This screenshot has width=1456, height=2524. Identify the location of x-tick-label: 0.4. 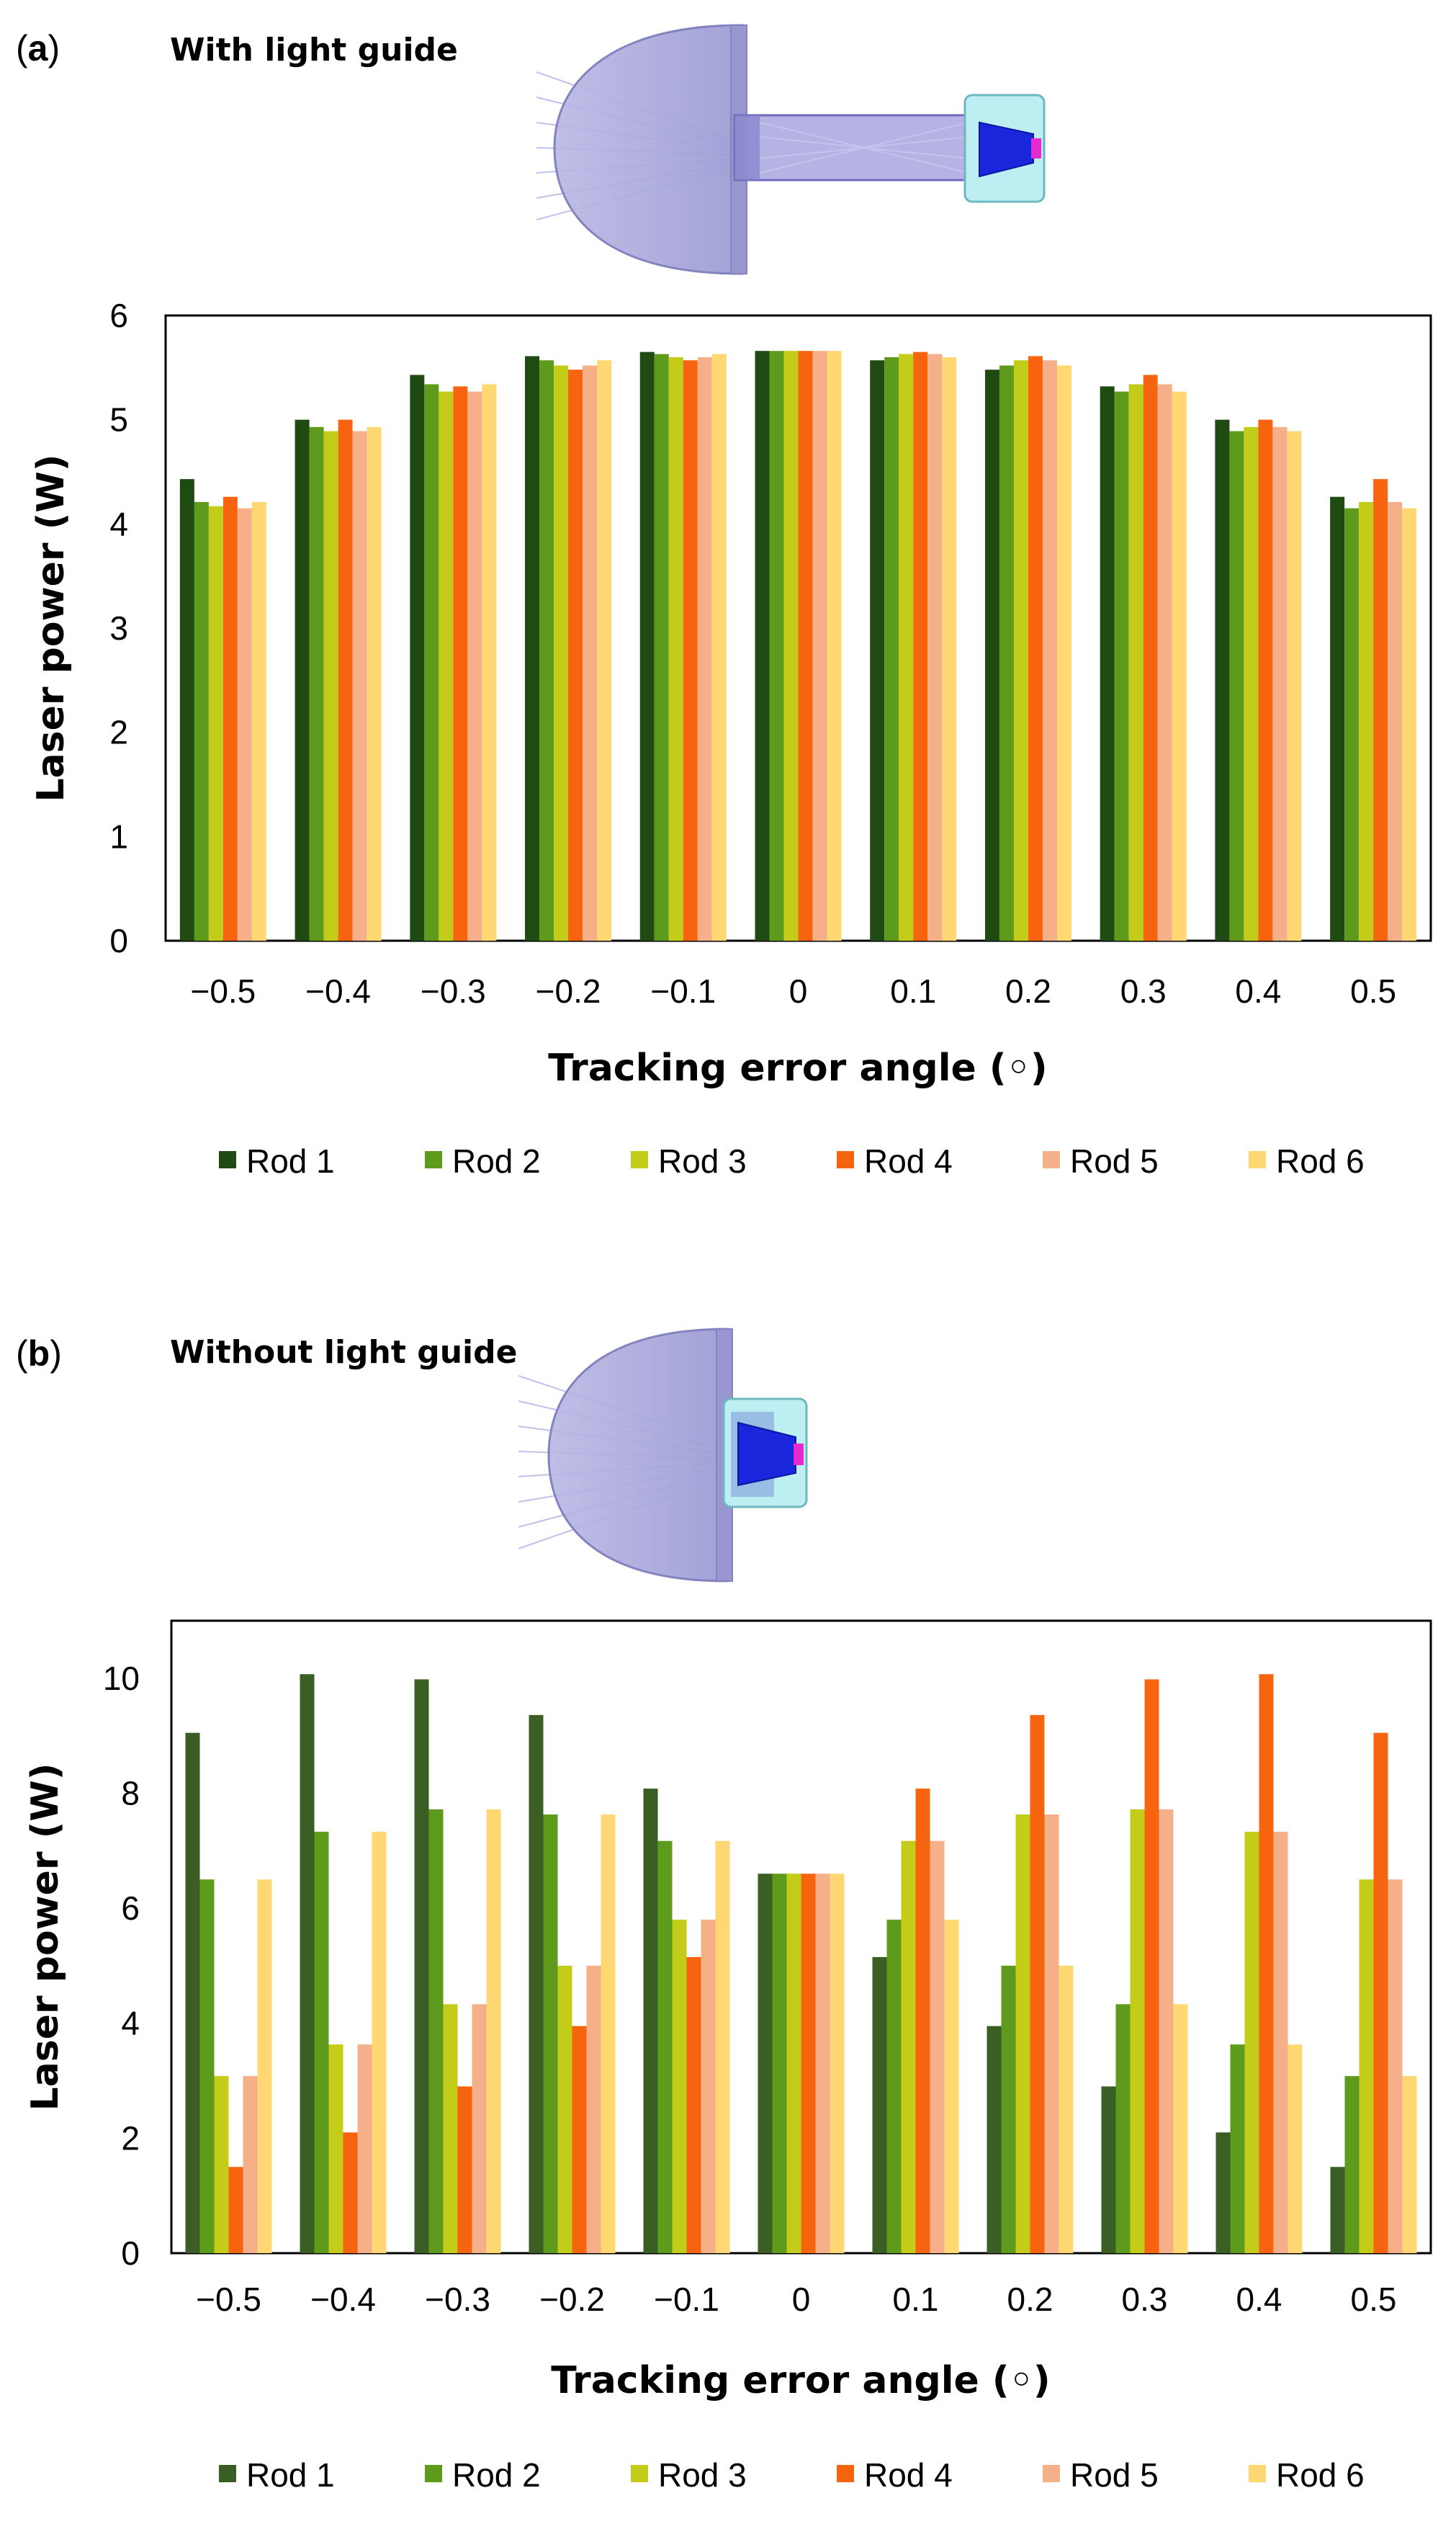
(1258, 991).